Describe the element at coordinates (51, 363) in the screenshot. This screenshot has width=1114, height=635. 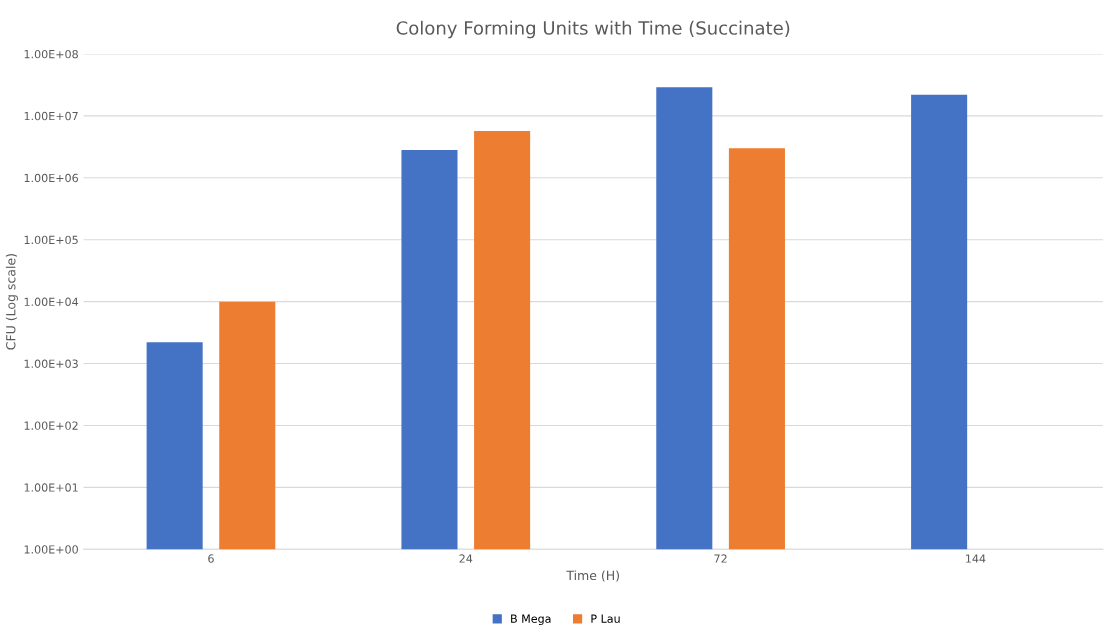
I see `y-tick-label: 1.00E+03` at that location.